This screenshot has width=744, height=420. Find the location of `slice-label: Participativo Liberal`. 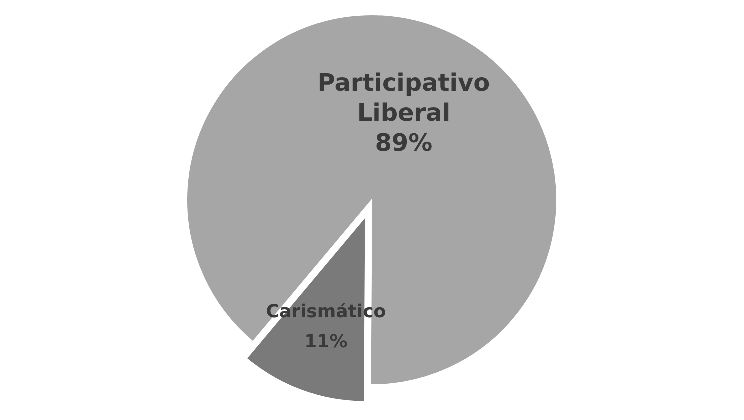

slice-label: Participativo Liberal is located at coordinates (404, 98).